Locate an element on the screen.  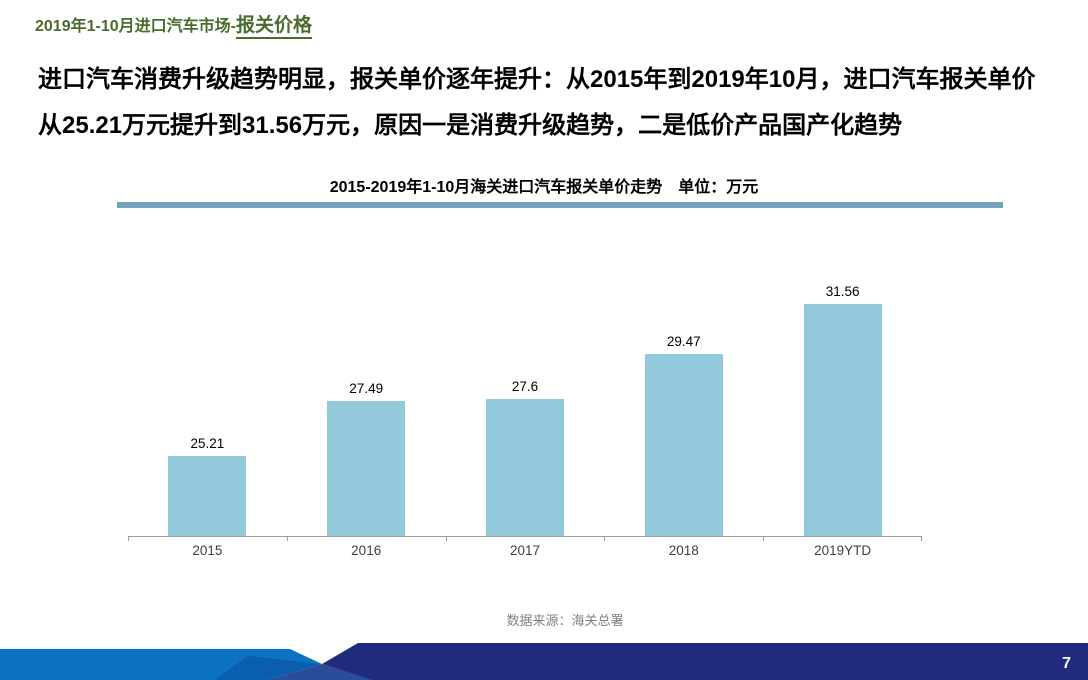
x-axis-label: 2019YTD is located at coordinates (843, 550).